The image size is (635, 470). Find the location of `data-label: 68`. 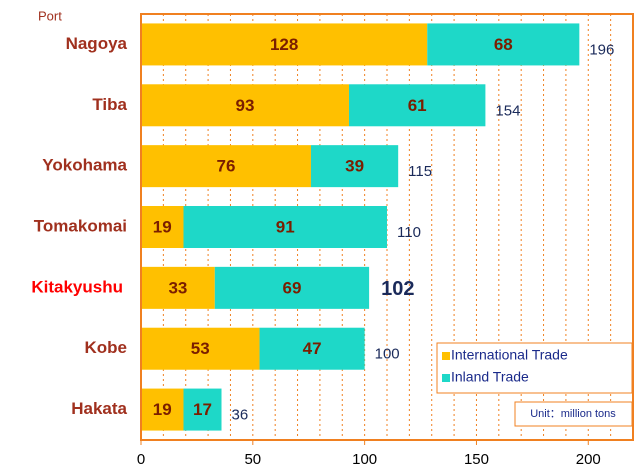

data-label: 68 is located at coordinates (503, 44).